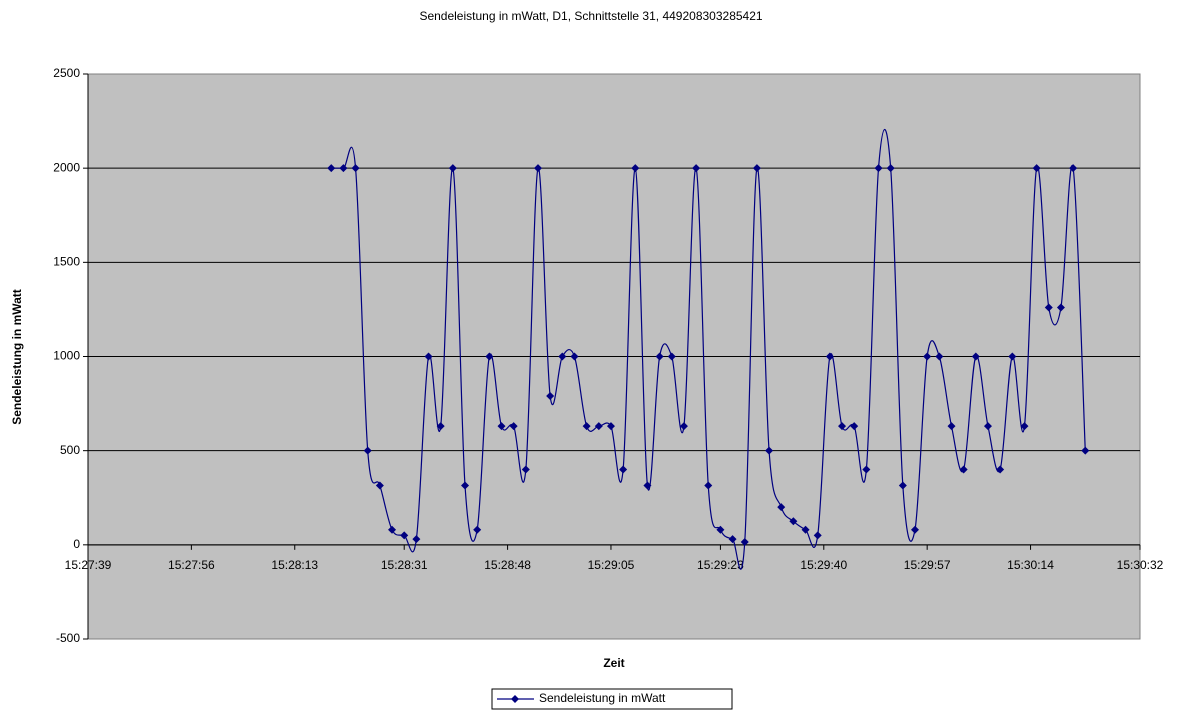 The width and height of the screenshot is (1183, 722). What do you see at coordinates (68, 638) in the screenshot?
I see `y-tick-label: -500` at bounding box center [68, 638].